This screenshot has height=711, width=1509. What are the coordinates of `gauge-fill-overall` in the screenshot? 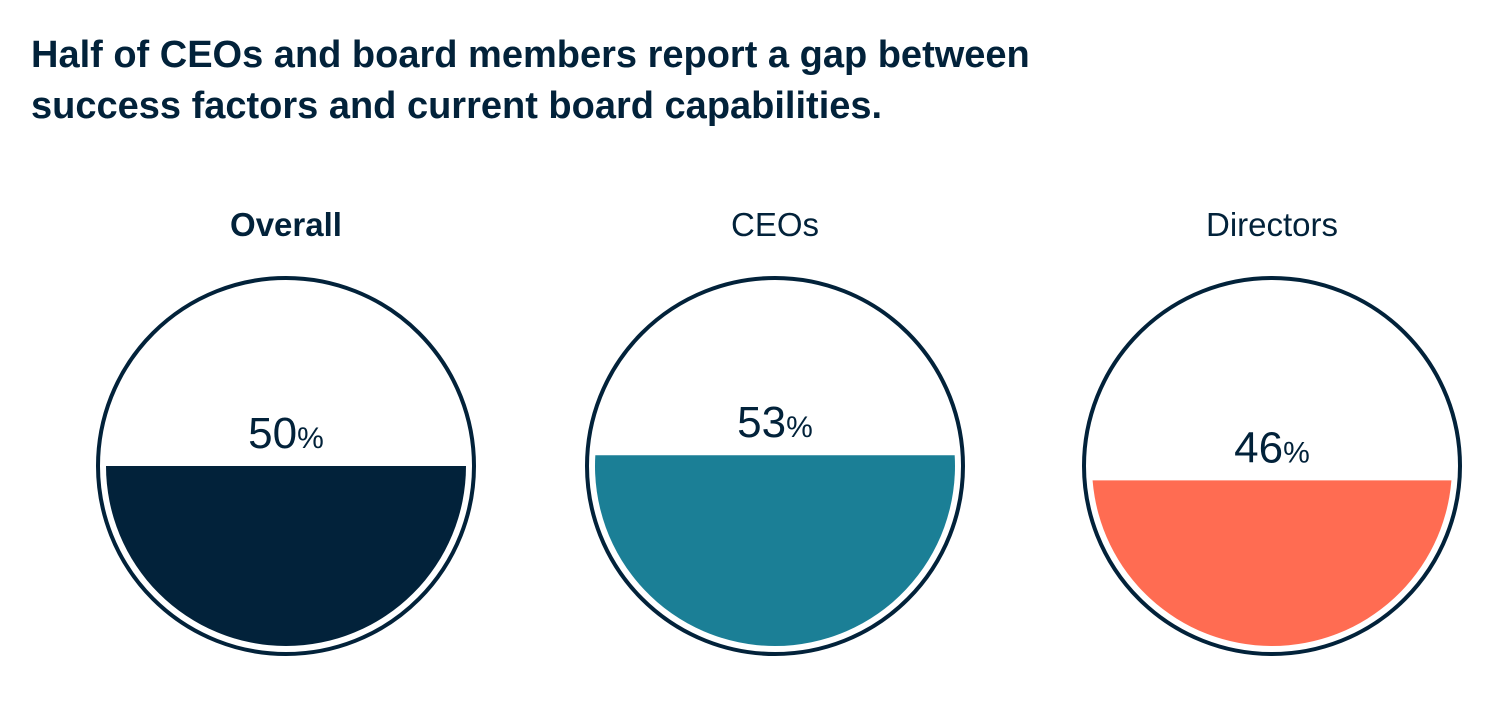 It's located at (286, 556).